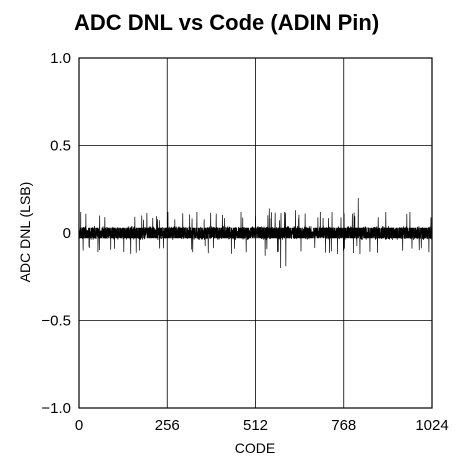  What do you see at coordinates (60, 58) in the screenshot?
I see `y-tick-label: 1.0` at bounding box center [60, 58].